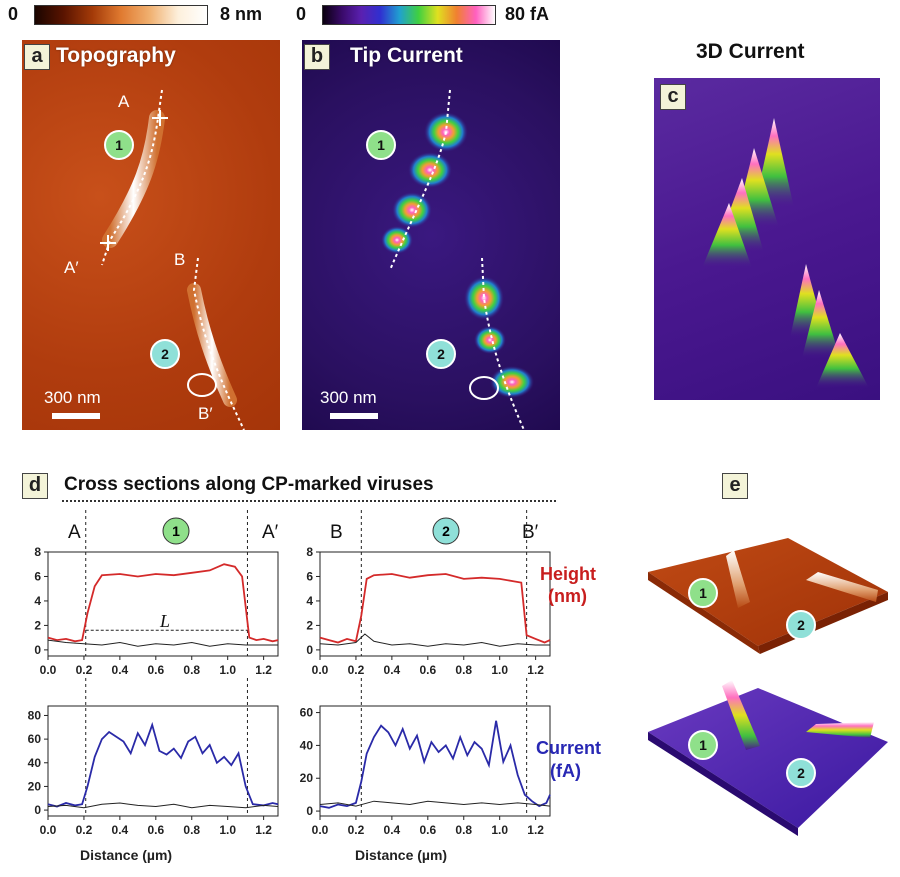  Describe the element at coordinates (750, 51) in the screenshot. I see `panel-c-title: 3D Current` at that location.